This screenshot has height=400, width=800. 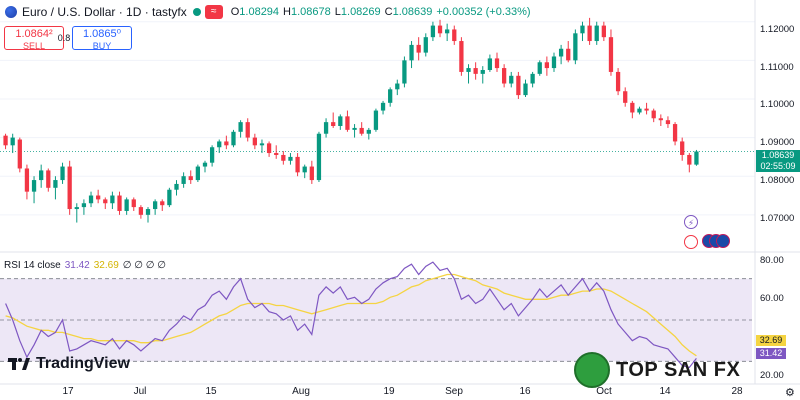 I want to click on rsi-value: 31.42, so click(x=77, y=265).